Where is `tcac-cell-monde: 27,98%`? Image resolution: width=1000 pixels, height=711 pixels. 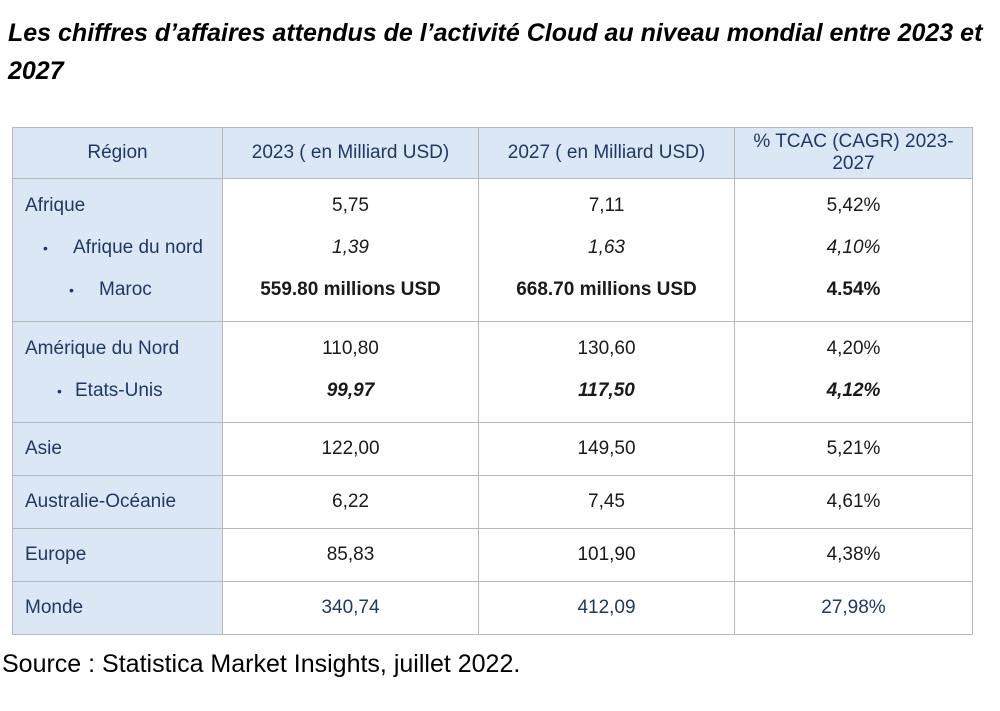
tcac-cell-monde: 27,98% is located at coordinates (853, 608).